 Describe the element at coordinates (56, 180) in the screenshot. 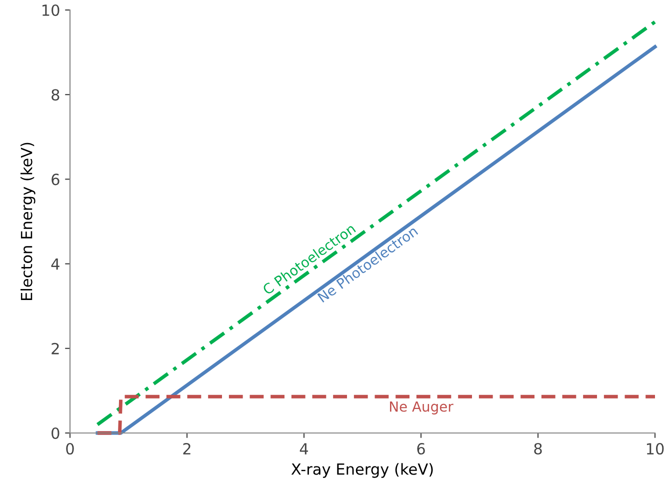

I see `y-tick-label: 6` at that location.